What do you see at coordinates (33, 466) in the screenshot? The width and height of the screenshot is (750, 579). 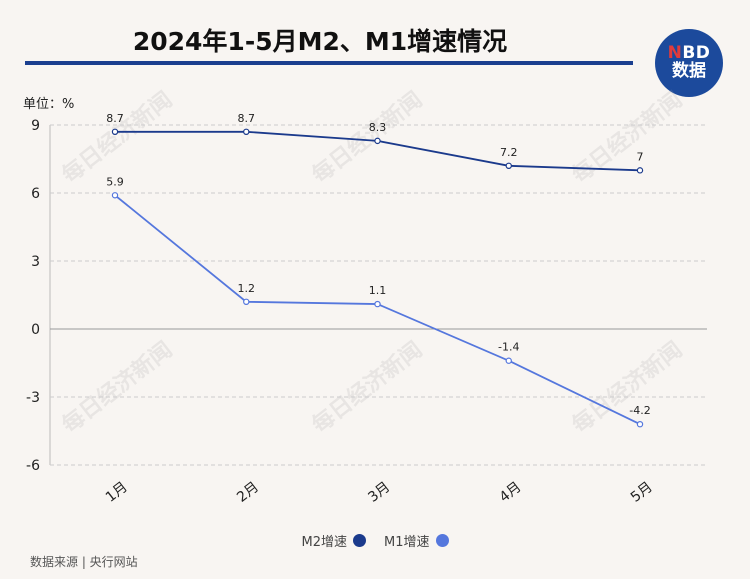 I see `y-tick-label: -6` at bounding box center [33, 466].